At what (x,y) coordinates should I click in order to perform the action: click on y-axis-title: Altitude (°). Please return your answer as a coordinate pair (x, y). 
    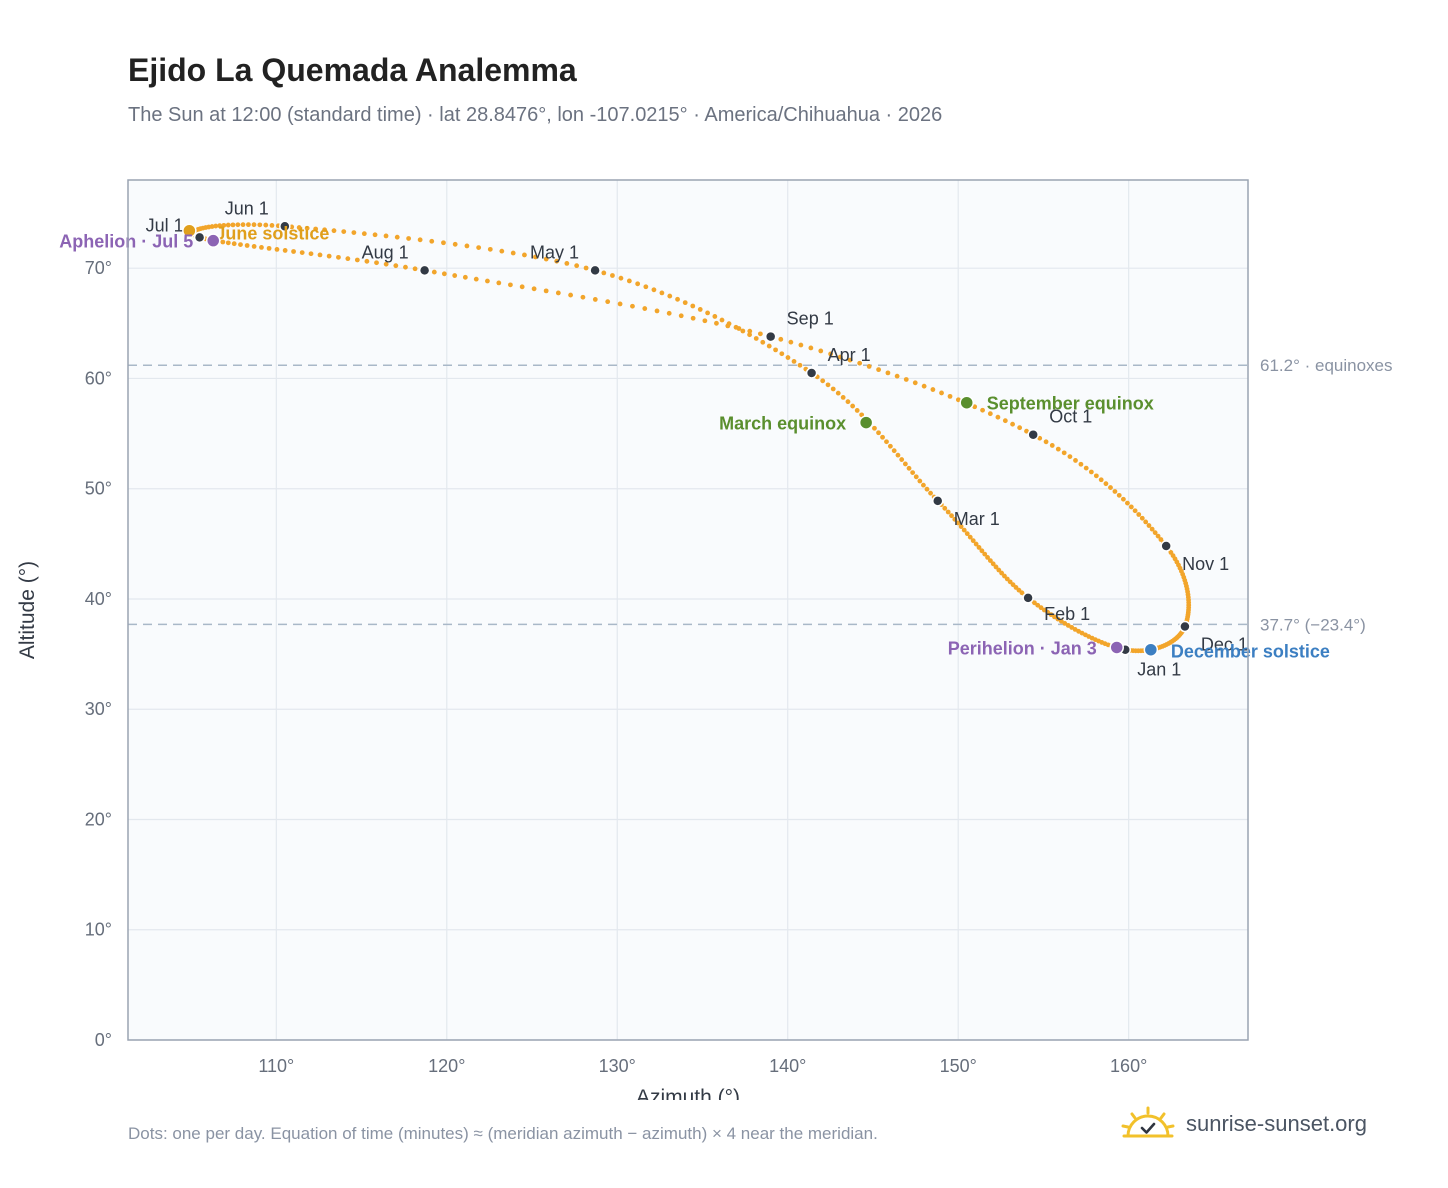
    Looking at the image, I should click on (27, 610).